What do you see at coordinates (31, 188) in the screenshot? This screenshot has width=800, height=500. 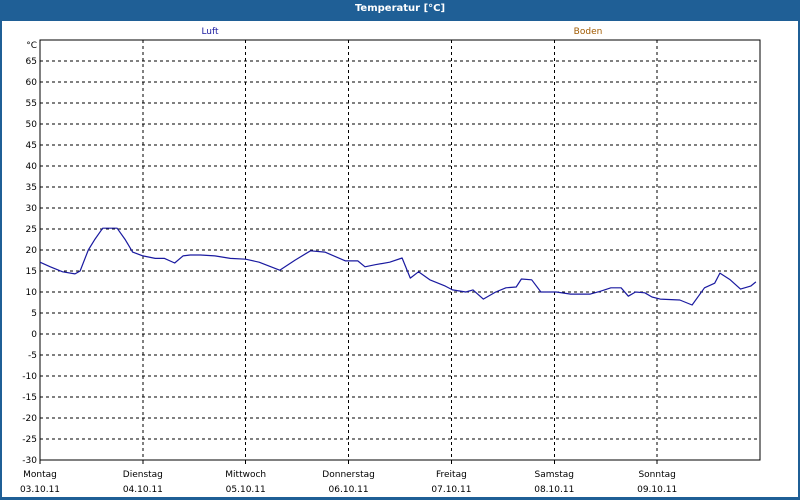 I see `y-tick-label: 35` at bounding box center [31, 188].